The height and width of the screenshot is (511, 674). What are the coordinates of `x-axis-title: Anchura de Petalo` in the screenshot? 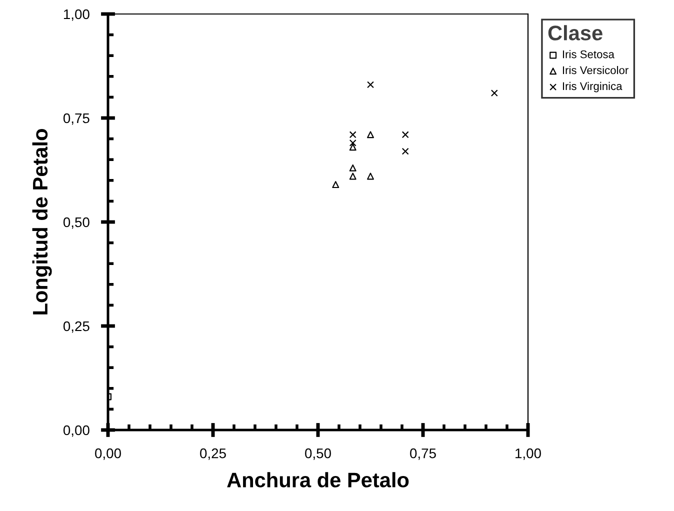 It's located at (318, 480).